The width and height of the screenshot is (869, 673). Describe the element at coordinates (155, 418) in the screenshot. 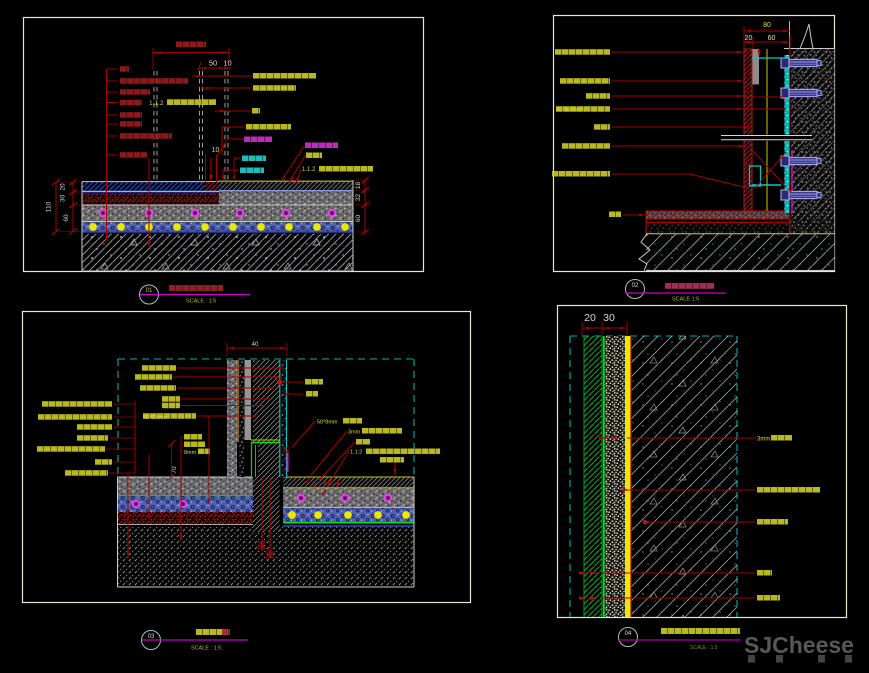

I see `svg-text: 40*60mm` at that location.